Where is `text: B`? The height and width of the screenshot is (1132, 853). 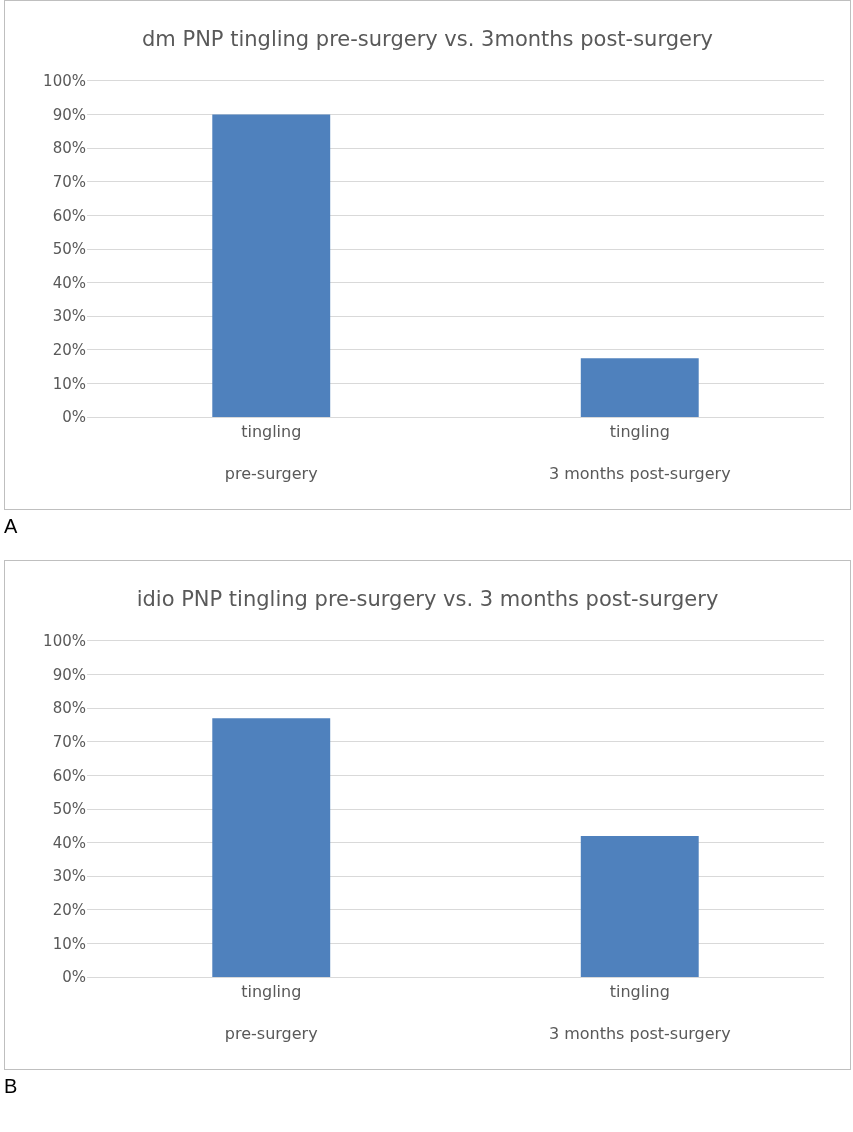 text: B is located at coordinates (11, 1086).